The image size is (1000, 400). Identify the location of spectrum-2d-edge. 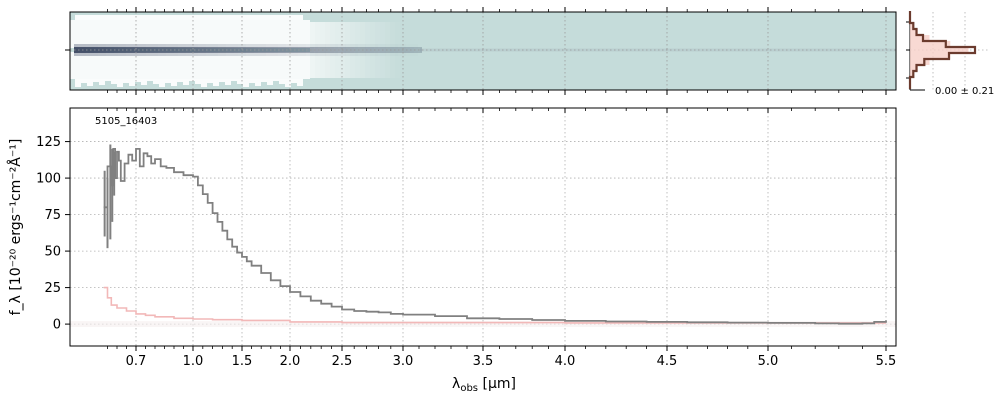
(190, 65).